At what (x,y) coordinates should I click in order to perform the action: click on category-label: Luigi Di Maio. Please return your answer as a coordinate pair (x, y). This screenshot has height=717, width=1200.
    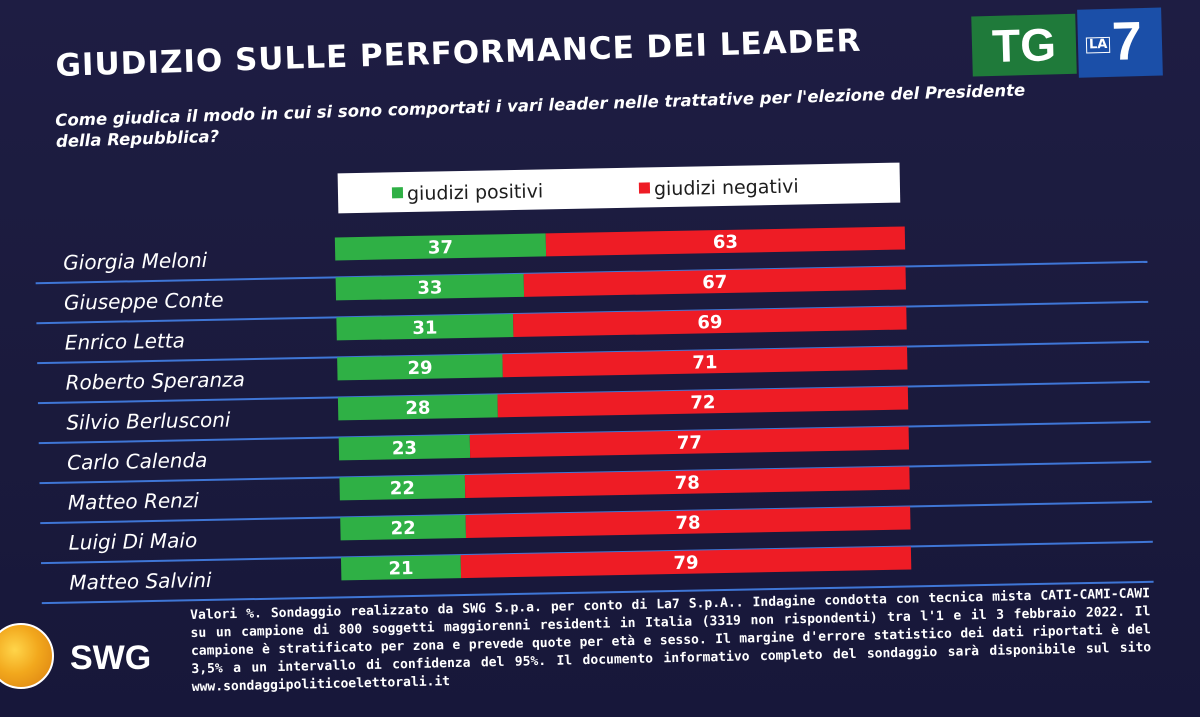
    Looking at the image, I should click on (132, 541).